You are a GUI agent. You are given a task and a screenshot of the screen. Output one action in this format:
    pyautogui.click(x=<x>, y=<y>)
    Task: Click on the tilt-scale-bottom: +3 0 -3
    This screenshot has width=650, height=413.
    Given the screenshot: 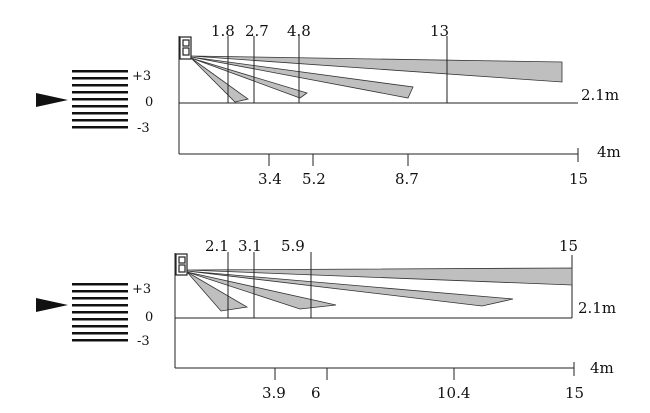 What is the action you would take?
    pyautogui.click(x=94, y=315)
    